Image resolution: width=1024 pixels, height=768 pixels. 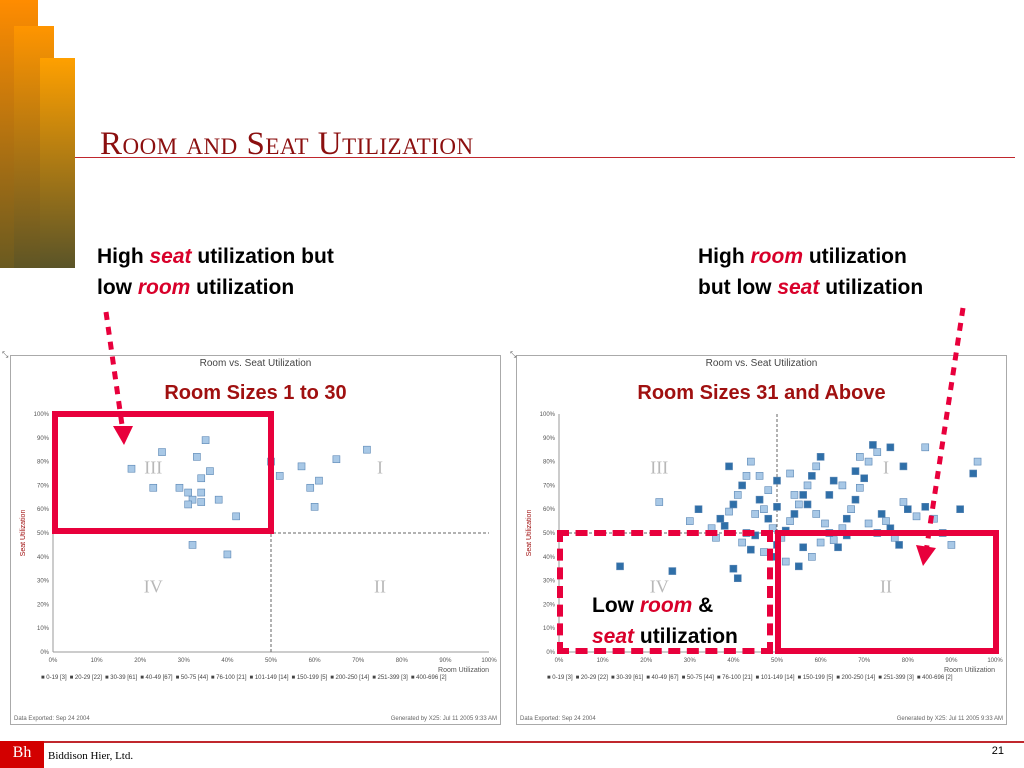 I want to click on callout-text: High, so click(x=724, y=256).